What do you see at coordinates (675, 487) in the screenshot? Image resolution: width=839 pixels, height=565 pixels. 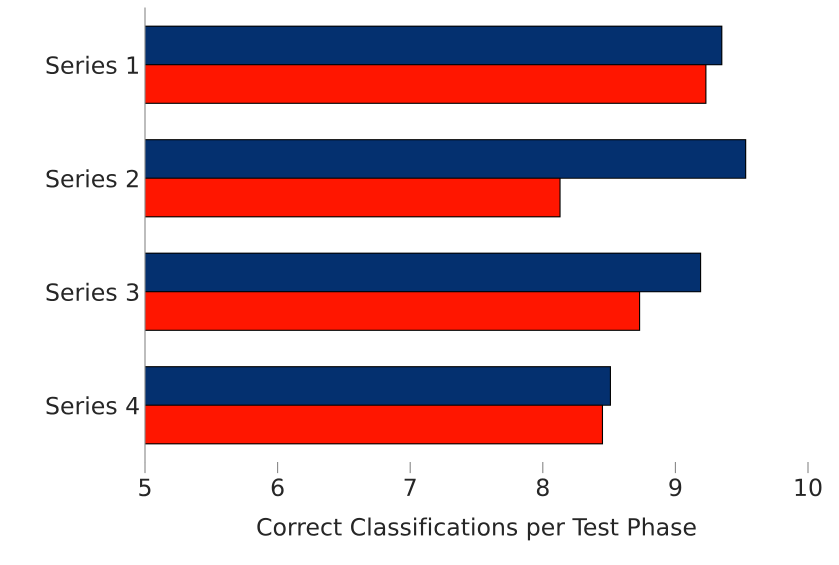 I see `x-tick-label: 9` at bounding box center [675, 487].